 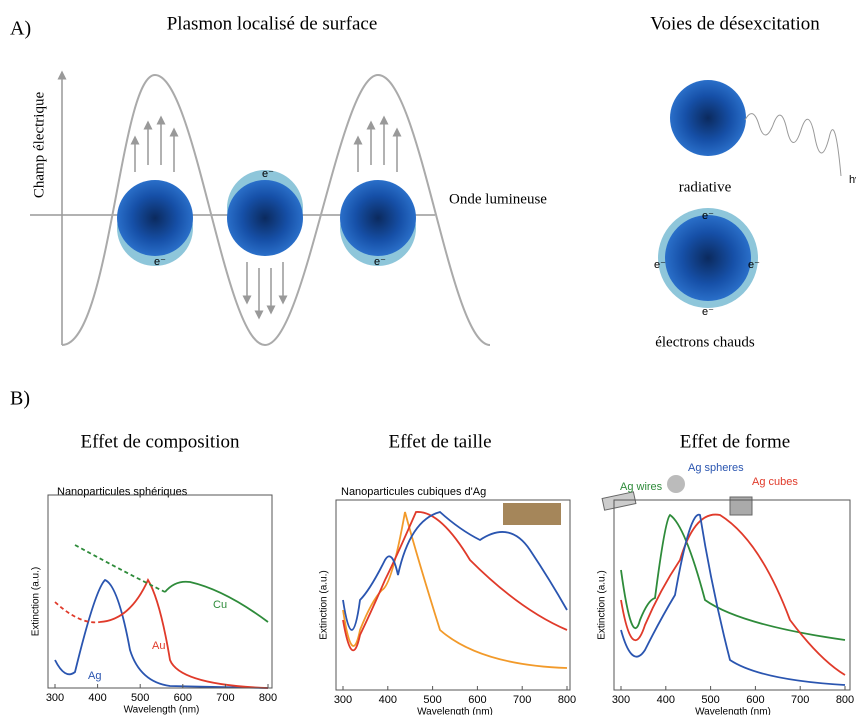 What do you see at coordinates (220, 605) in the screenshot?
I see `curve-label: Cu` at bounding box center [220, 605].